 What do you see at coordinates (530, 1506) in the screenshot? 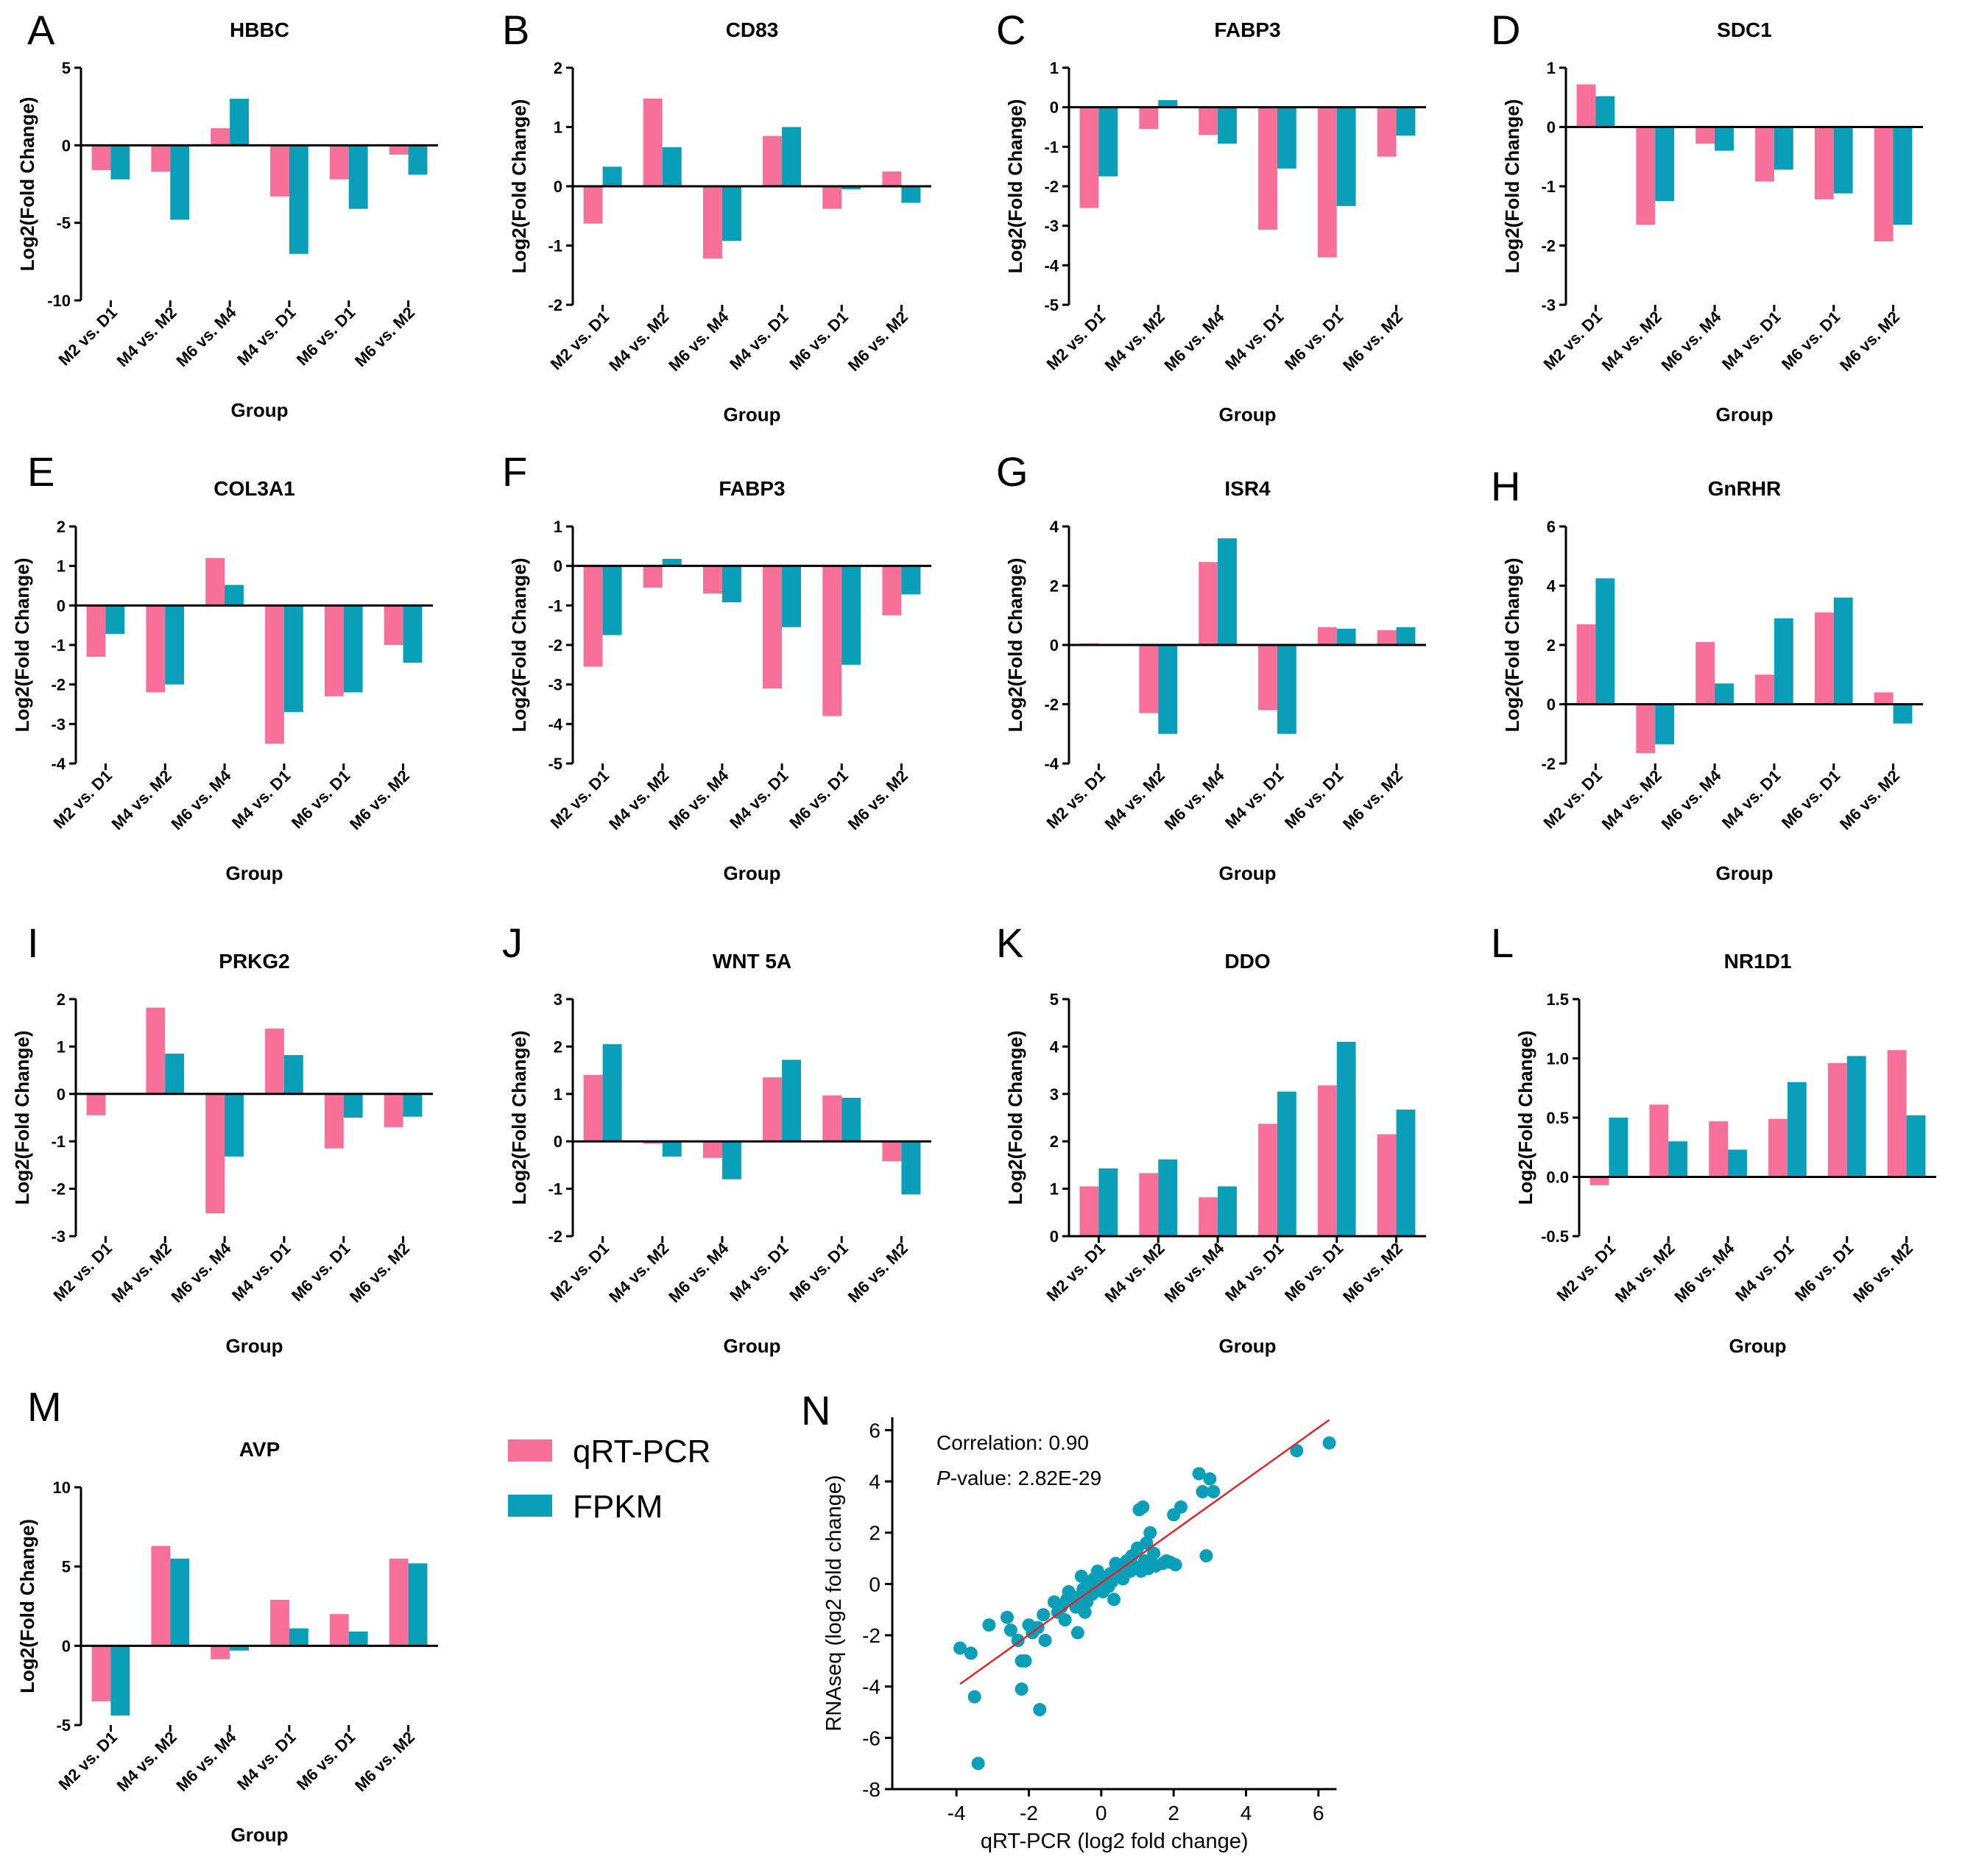
I see `legend-swatch-fpkm` at bounding box center [530, 1506].